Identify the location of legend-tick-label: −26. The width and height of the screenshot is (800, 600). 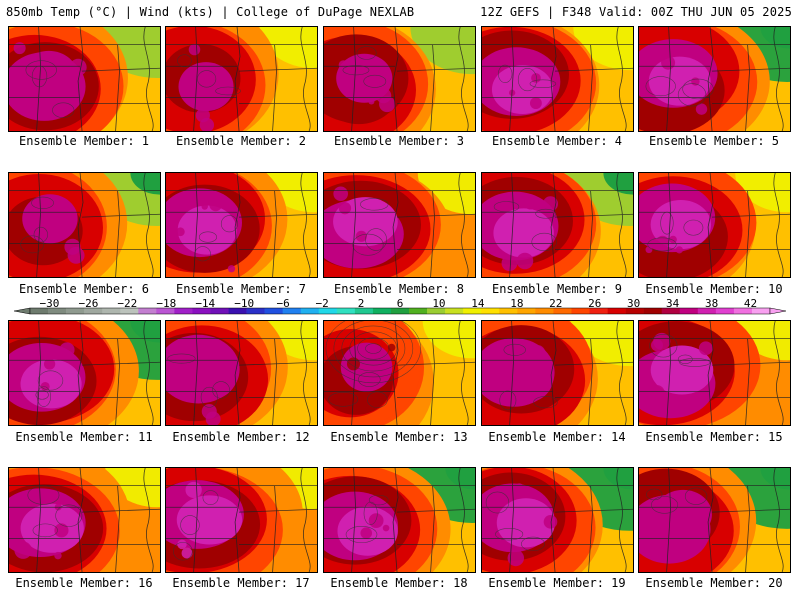
(88, 303).